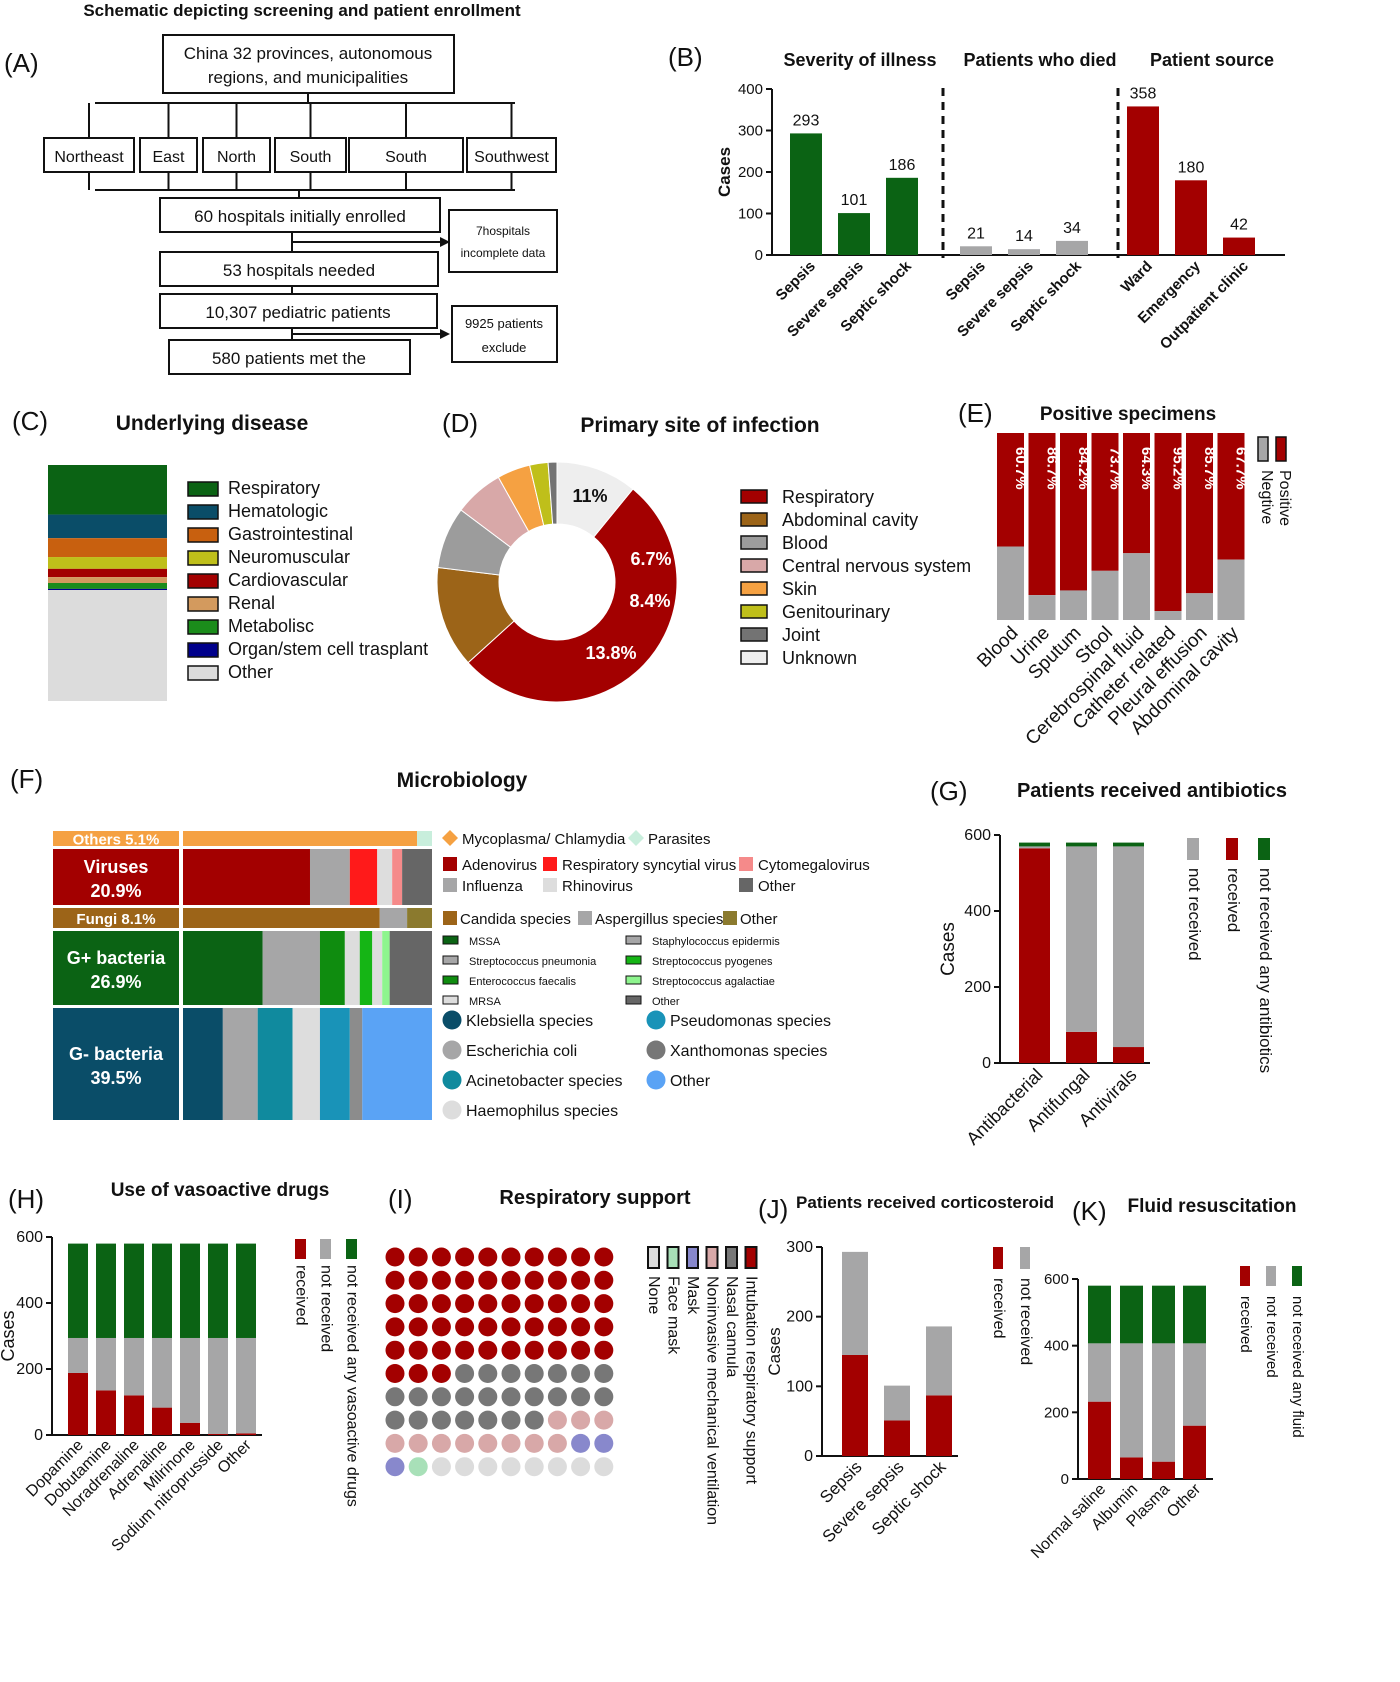 This screenshot has height=1682, width=1400. What do you see at coordinates (38, 1435) in the screenshot?
I see `y-tick-label: 0` at bounding box center [38, 1435].